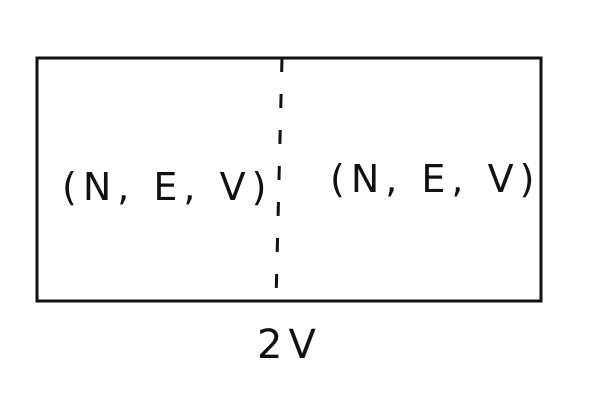  What do you see at coordinates (279, 179) in the screenshot?
I see `partition-dashed-line` at bounding box center [279, 179].